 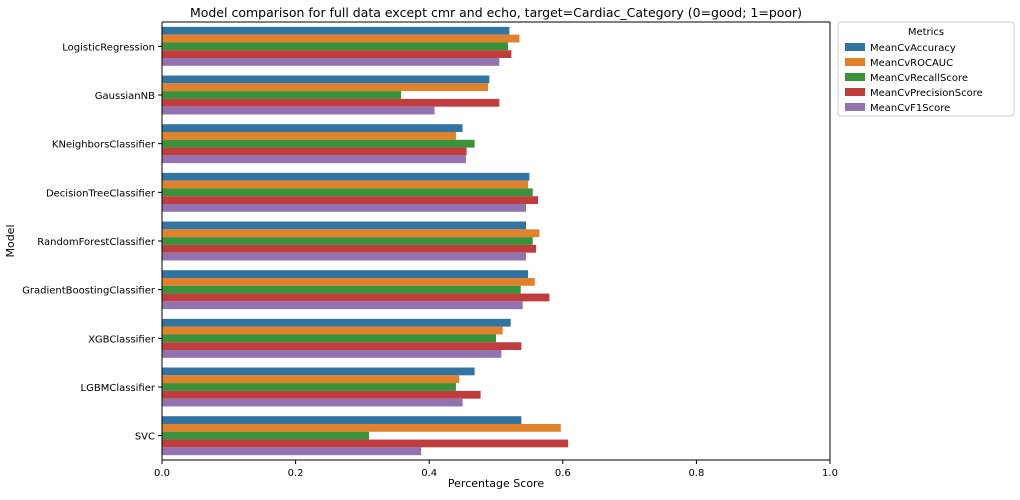 What do you see at coordinates (342, 346) in the screenshot?
I see `bar-XGBClassifier-MeanCvPrecisionScore` at bounding box center [342, 346].